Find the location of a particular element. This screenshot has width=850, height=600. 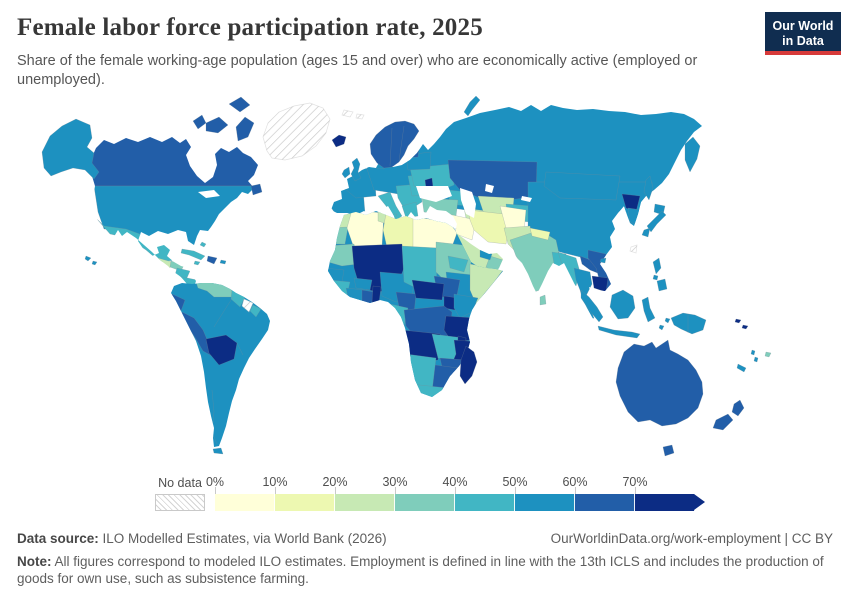

region-western-sahara is located at coordinates (337, 235).